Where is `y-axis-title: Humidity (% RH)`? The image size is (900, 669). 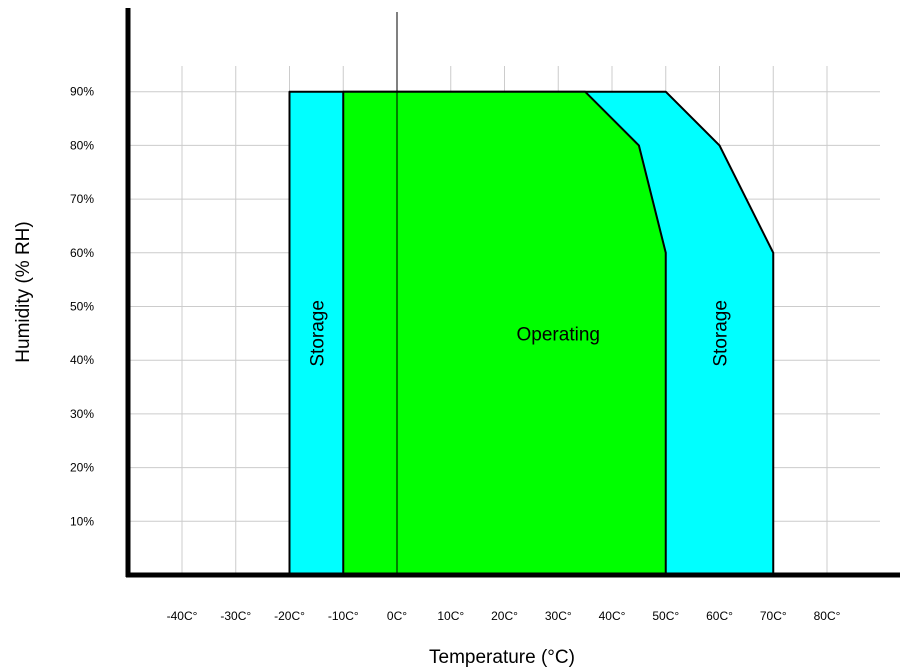 y-axis-title: Humidity (% RH) is located at coordinates (23, 291).